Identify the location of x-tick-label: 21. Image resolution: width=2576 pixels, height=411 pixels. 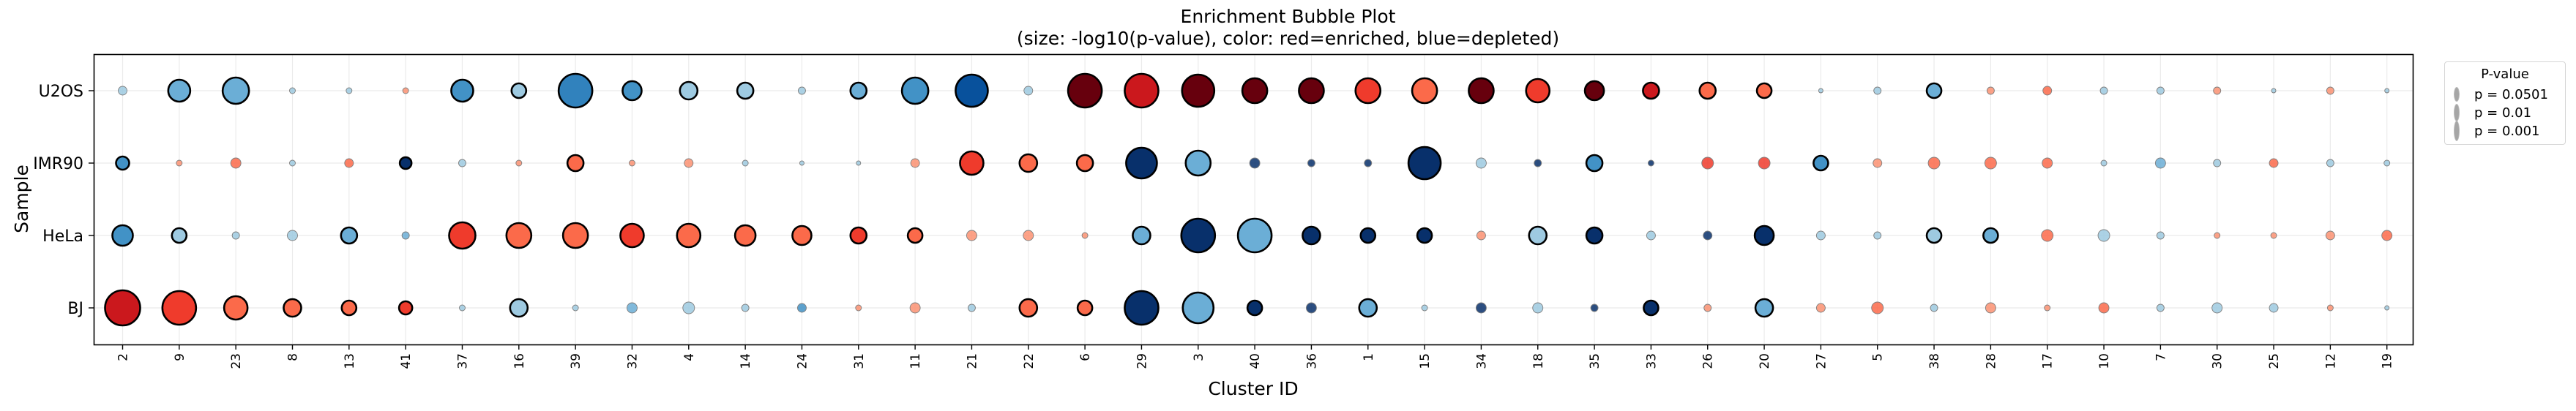
(972, 361).